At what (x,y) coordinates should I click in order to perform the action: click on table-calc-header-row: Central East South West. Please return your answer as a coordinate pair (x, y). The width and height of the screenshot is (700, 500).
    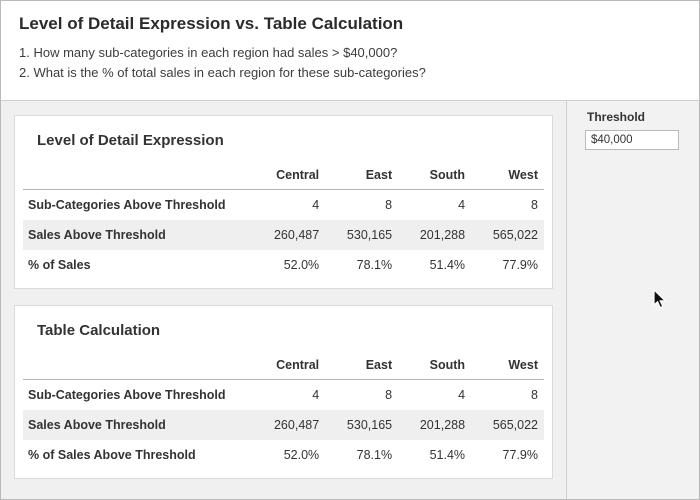
    Looking at the image, I should click on (283, 366).